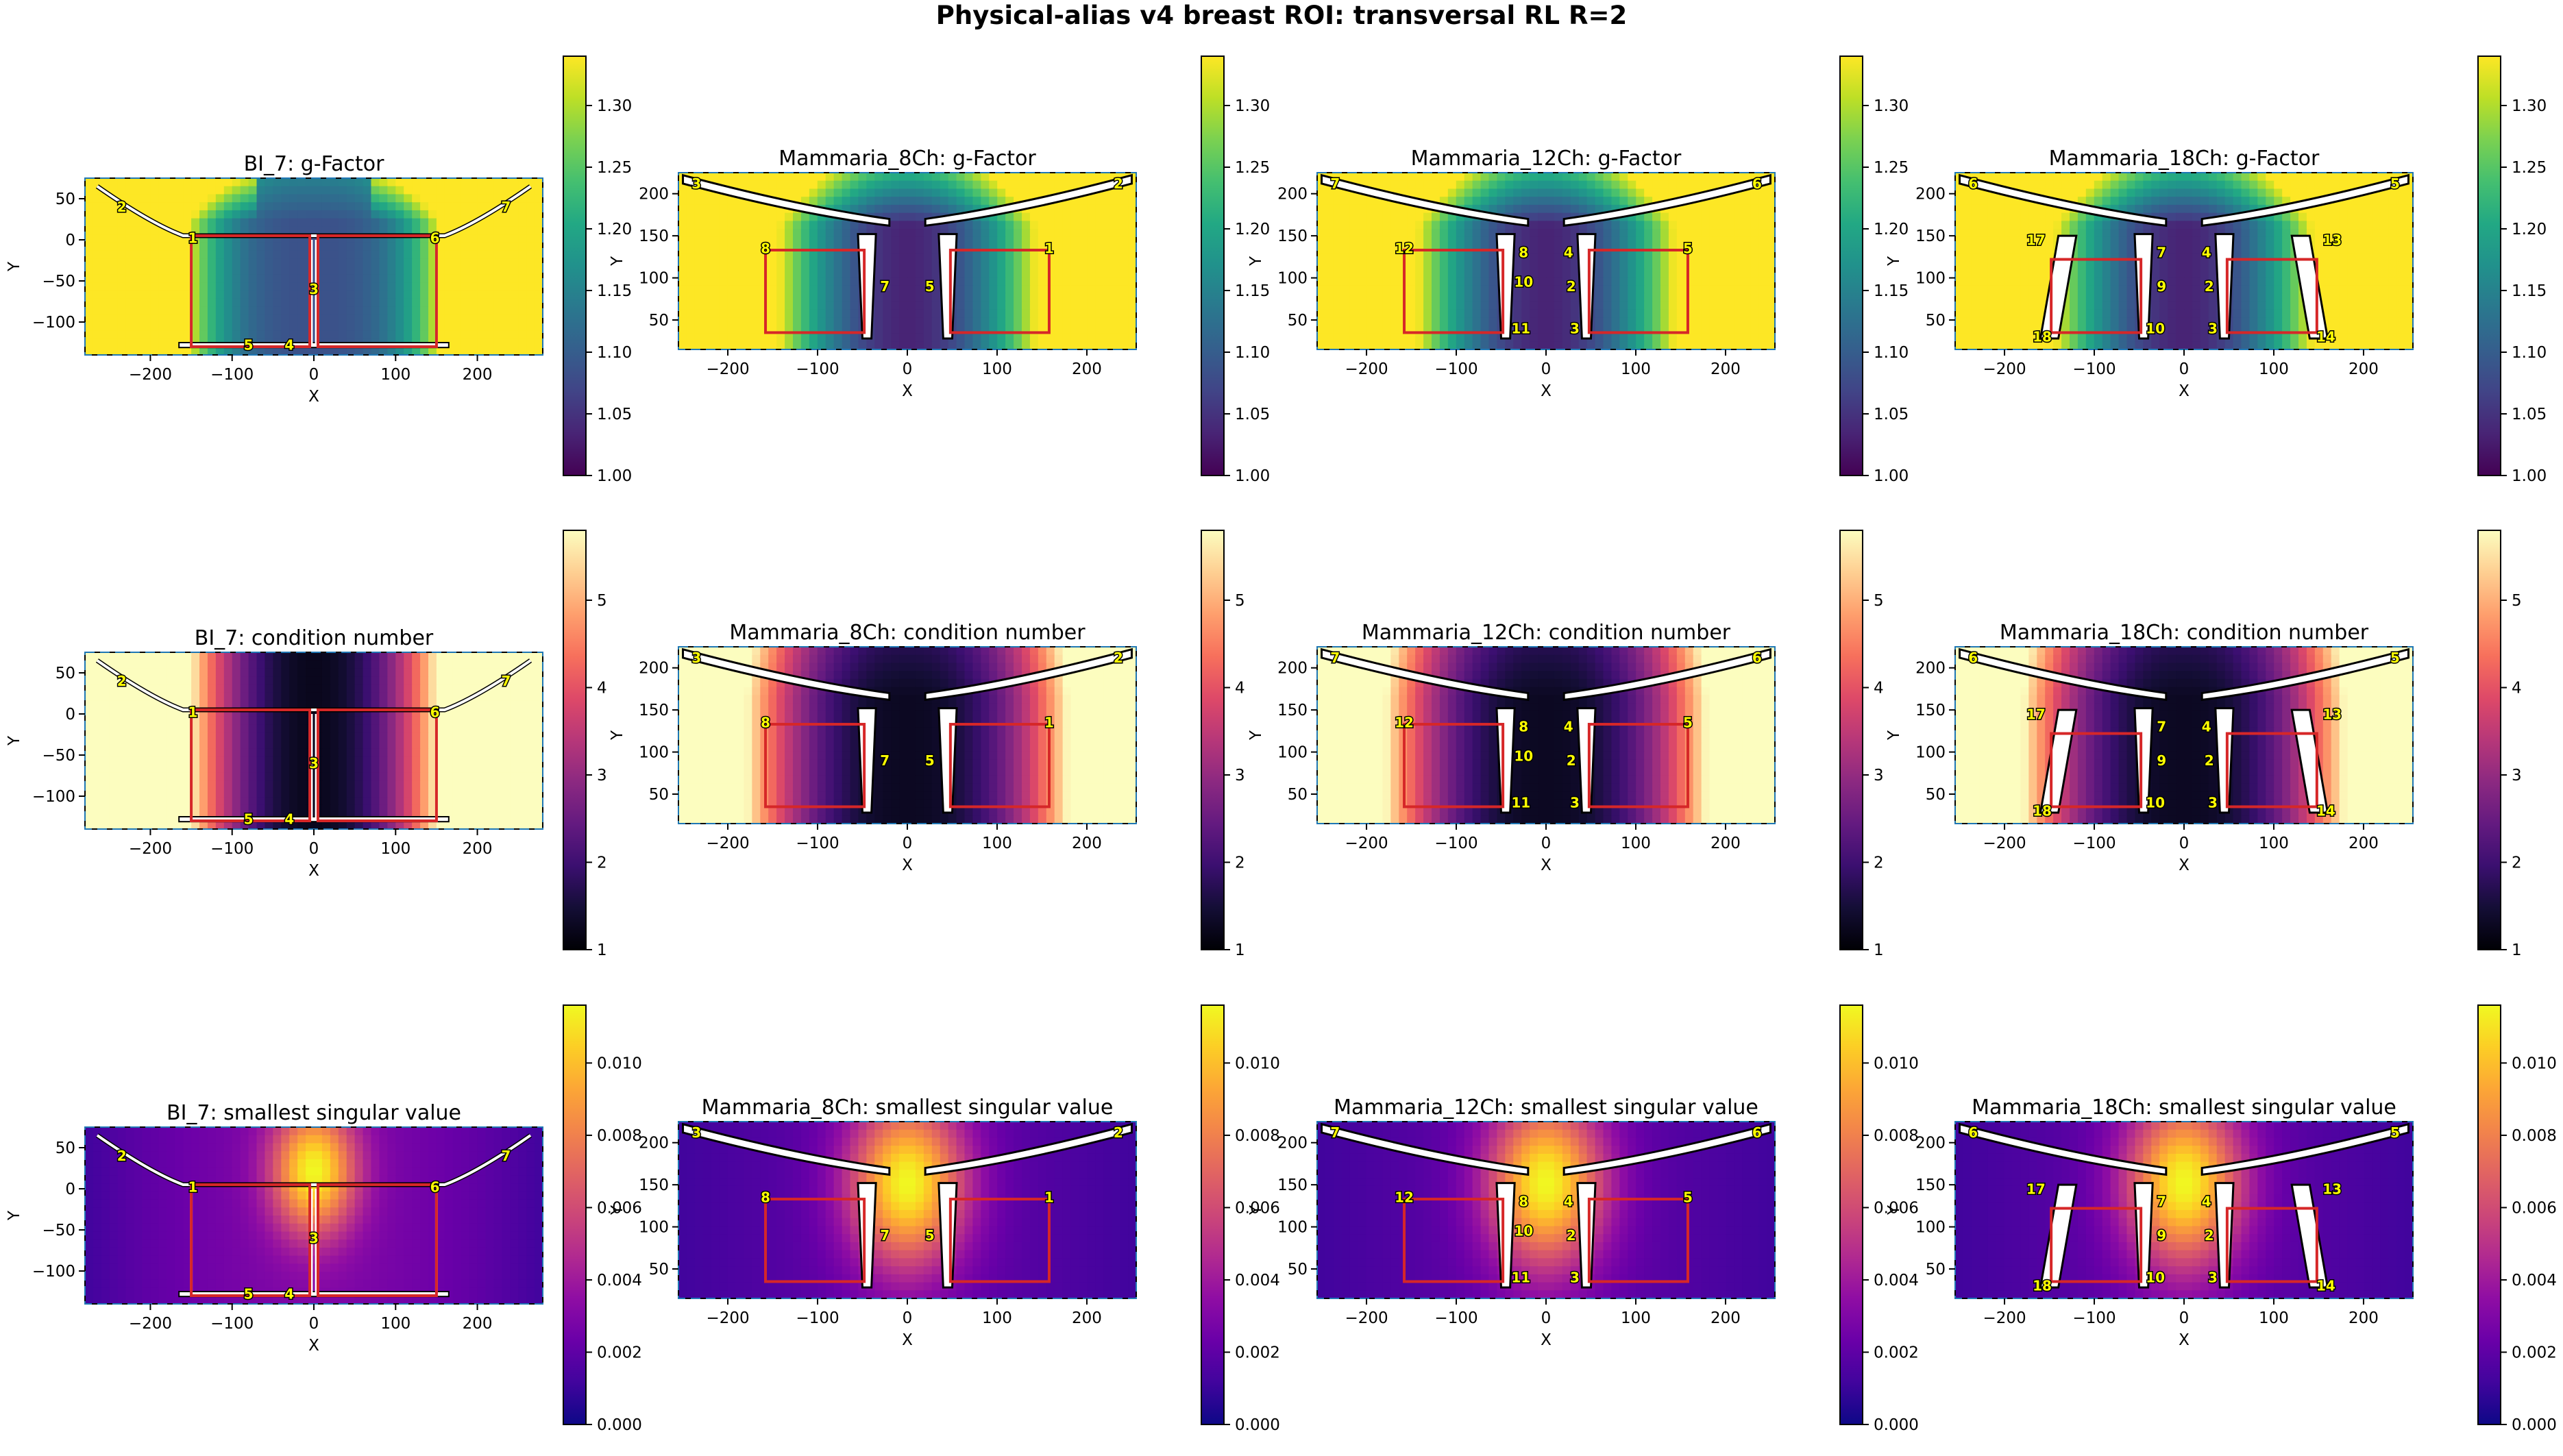 The width and height of the screenshot is (2563, 1456). I want to click on coil-label: 7, so click(506, 207).